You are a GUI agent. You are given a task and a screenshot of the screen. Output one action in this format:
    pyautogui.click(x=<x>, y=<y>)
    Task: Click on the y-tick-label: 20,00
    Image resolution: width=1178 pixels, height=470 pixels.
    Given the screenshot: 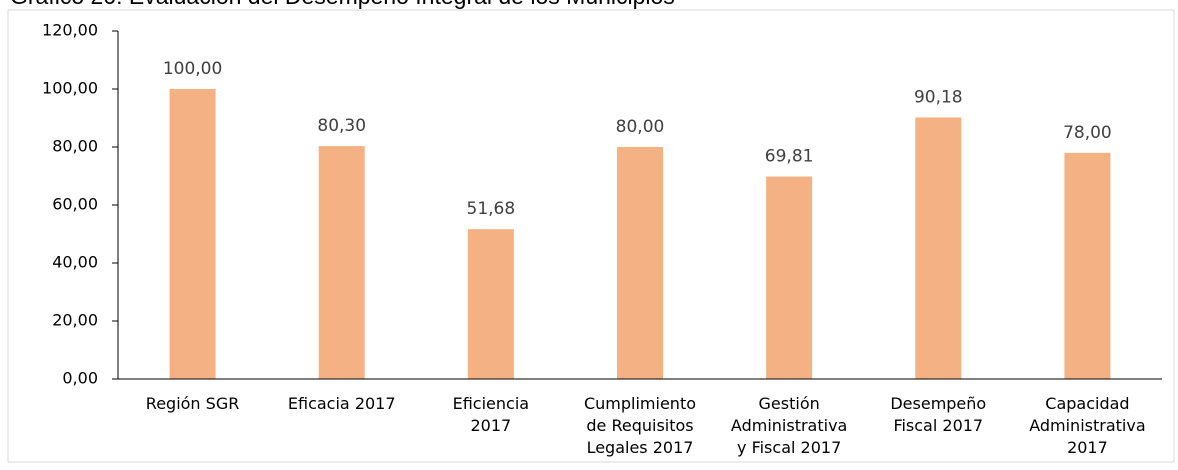 What is the action you would take?
    pyautogui.click(x=75, y=320)
    